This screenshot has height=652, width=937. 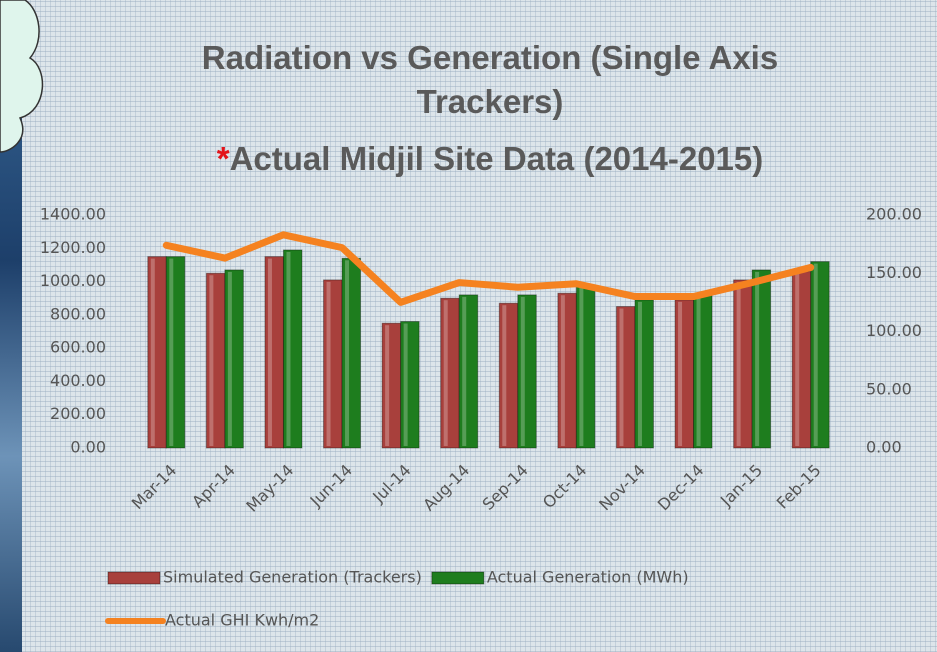 I want to click on x-tick-label: Sep-14, so click(x=505, y=487).